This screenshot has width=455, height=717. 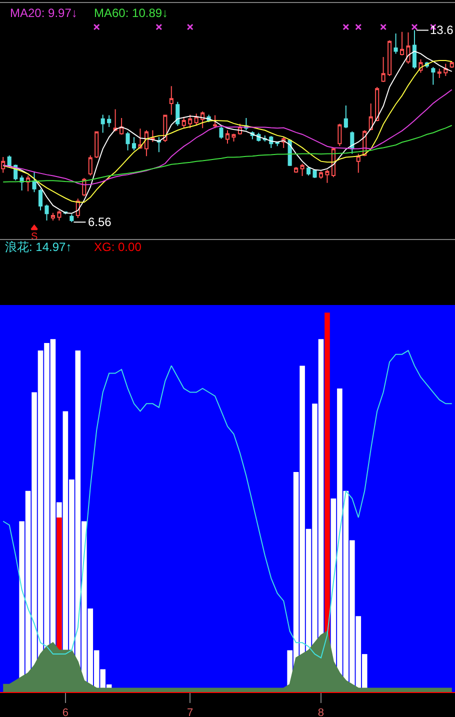 What do you see at coordinates (65, 712) in the screenshot?
I see `x-tick-label: 6` at bounding box center [65, 712].